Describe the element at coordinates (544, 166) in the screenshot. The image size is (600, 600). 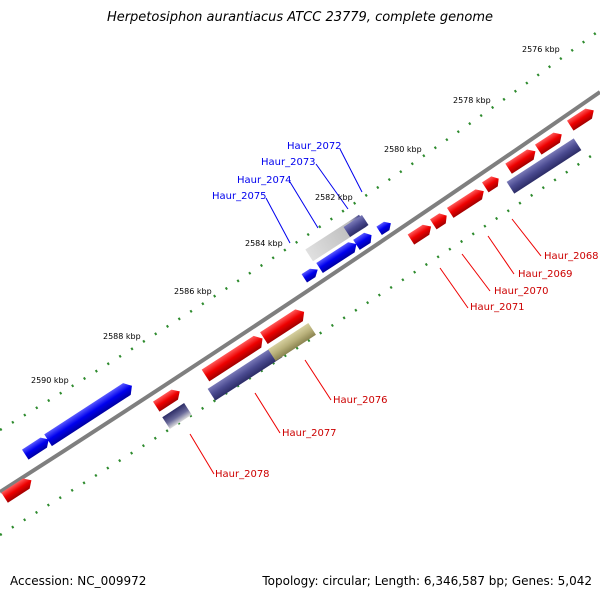
I see `feature-cds-2068` at that location.